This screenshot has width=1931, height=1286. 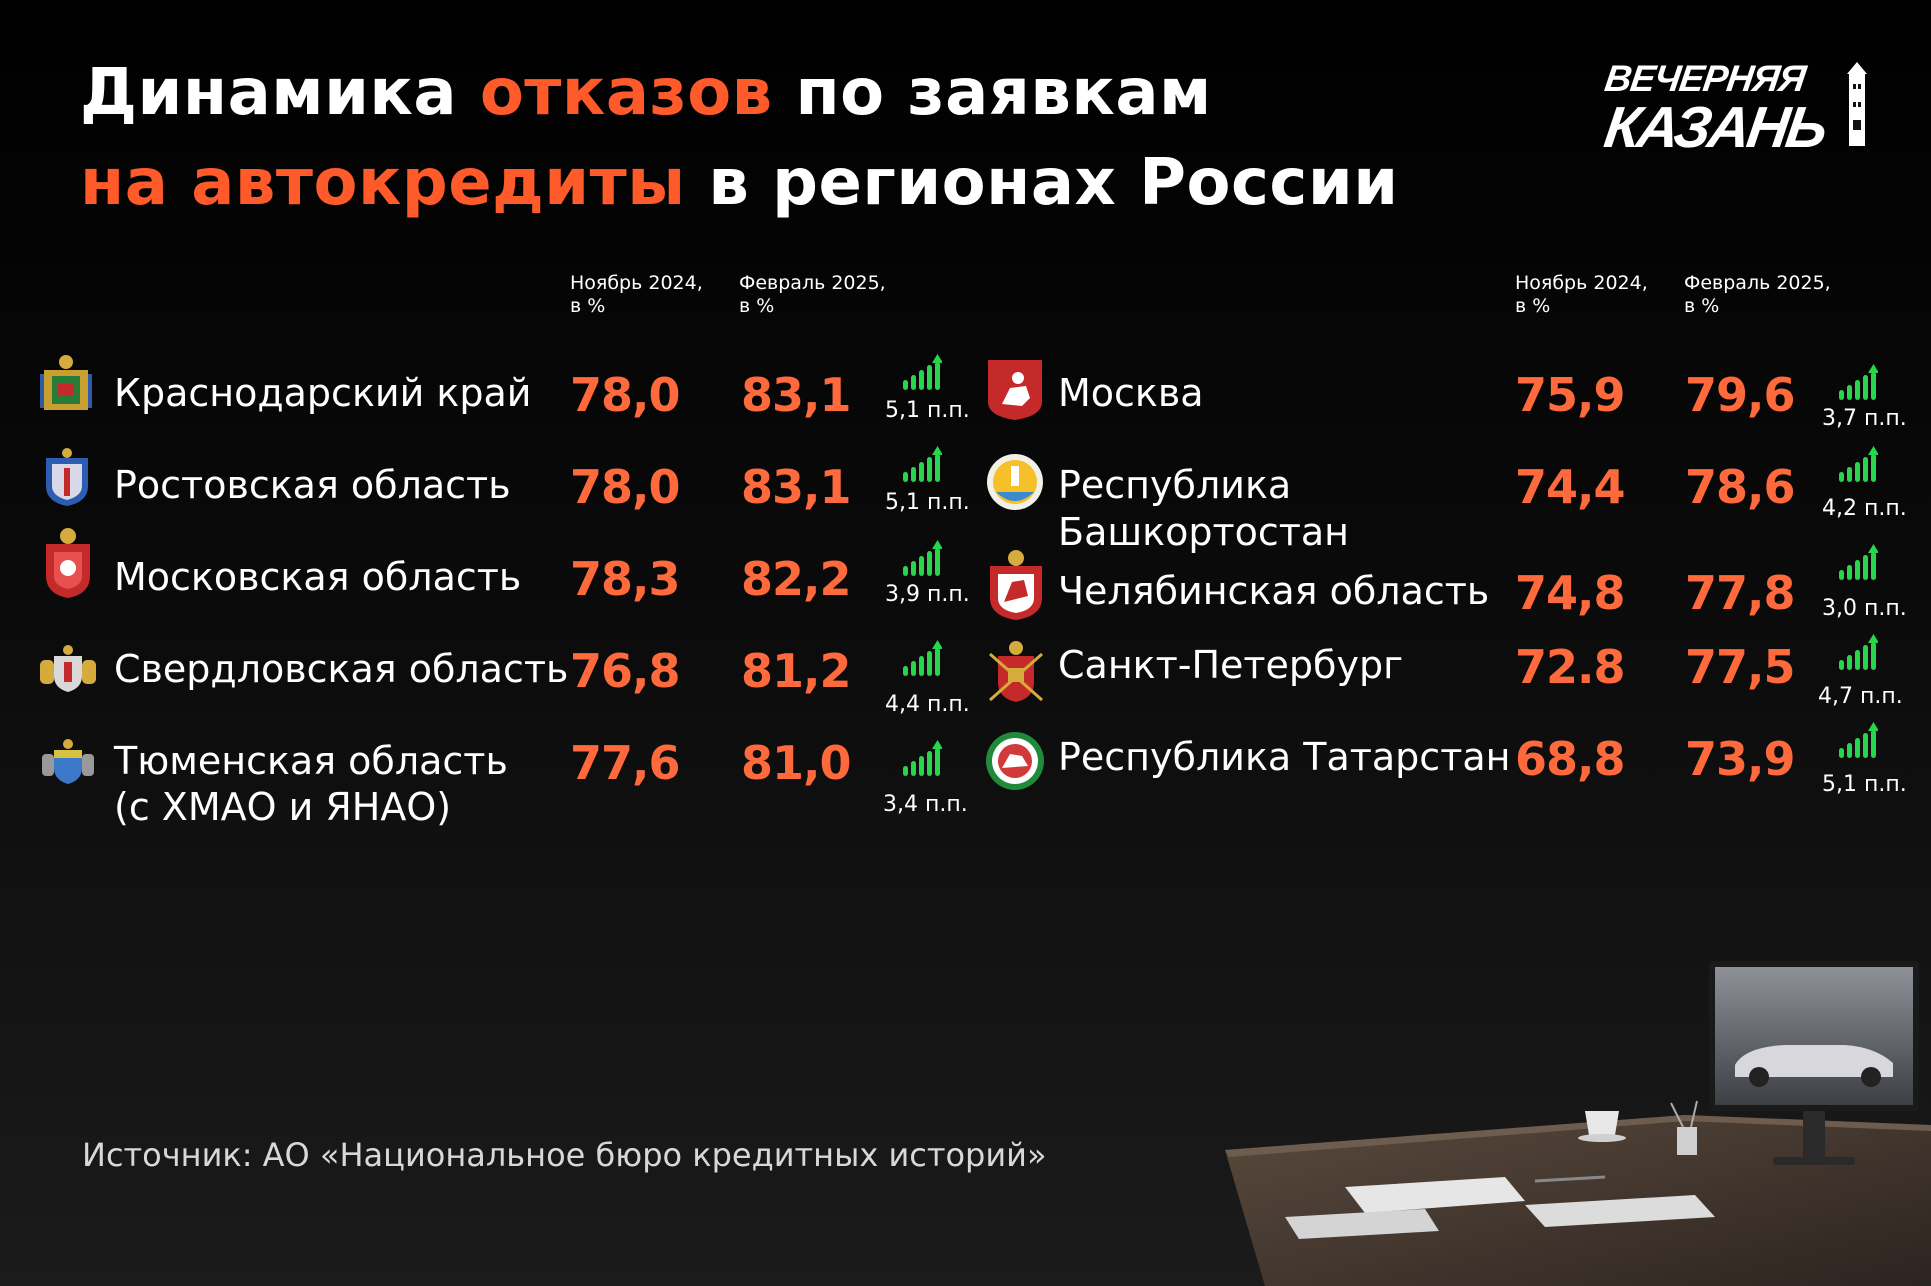 I want to click on value-nov: 68,8, so click(x=1570, y=759).